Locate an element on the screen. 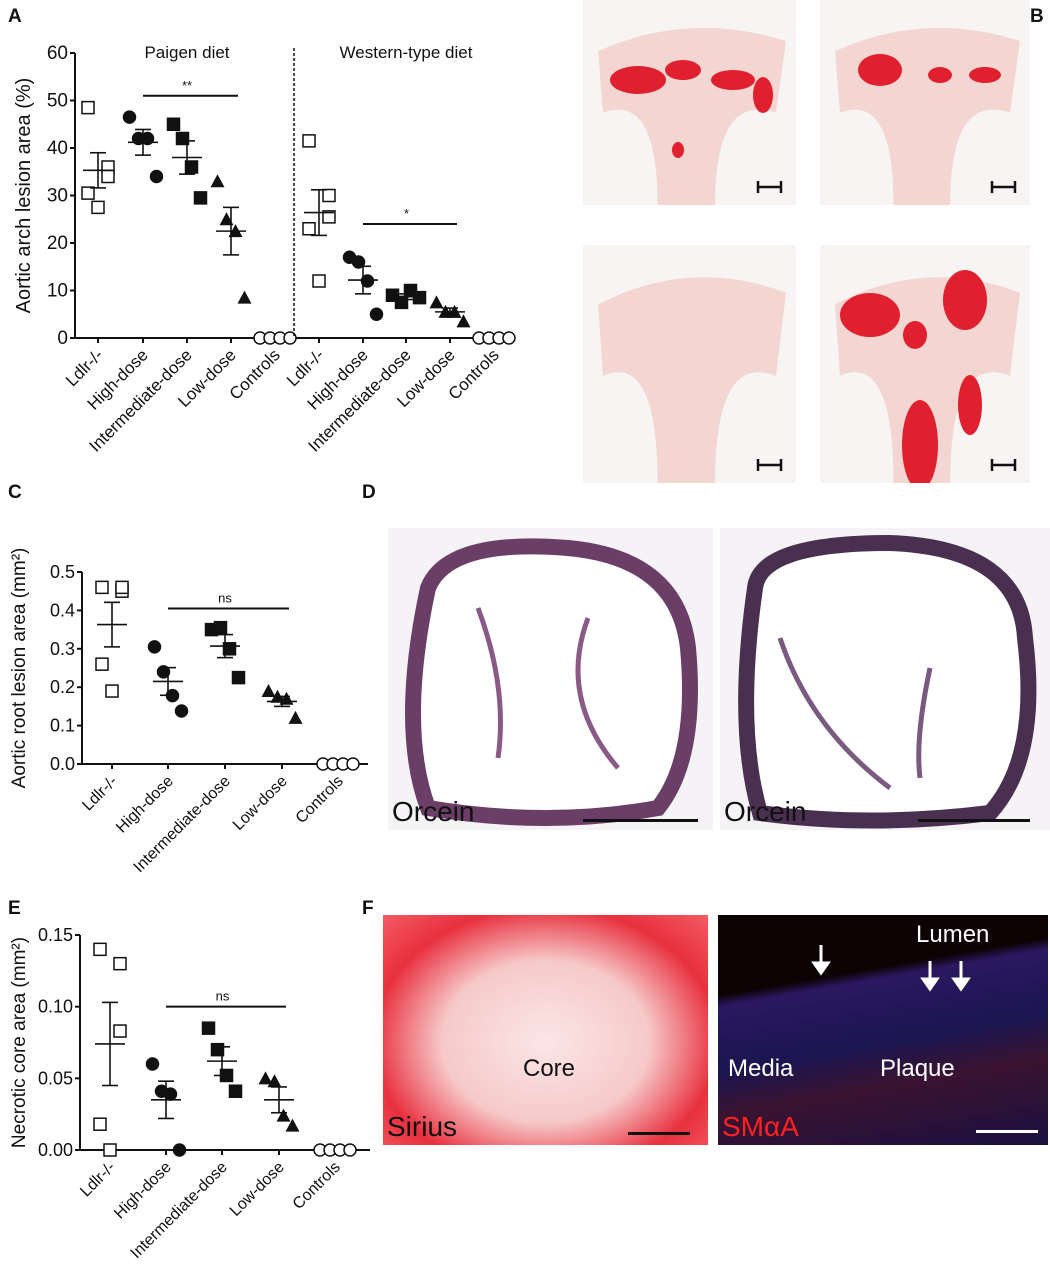 The width and height of the screenshot is (1050, 1280). smooth-muscle-actin-fluorescence: Lumen Media Plaque SMαA is located at coordinates (883, 1030).